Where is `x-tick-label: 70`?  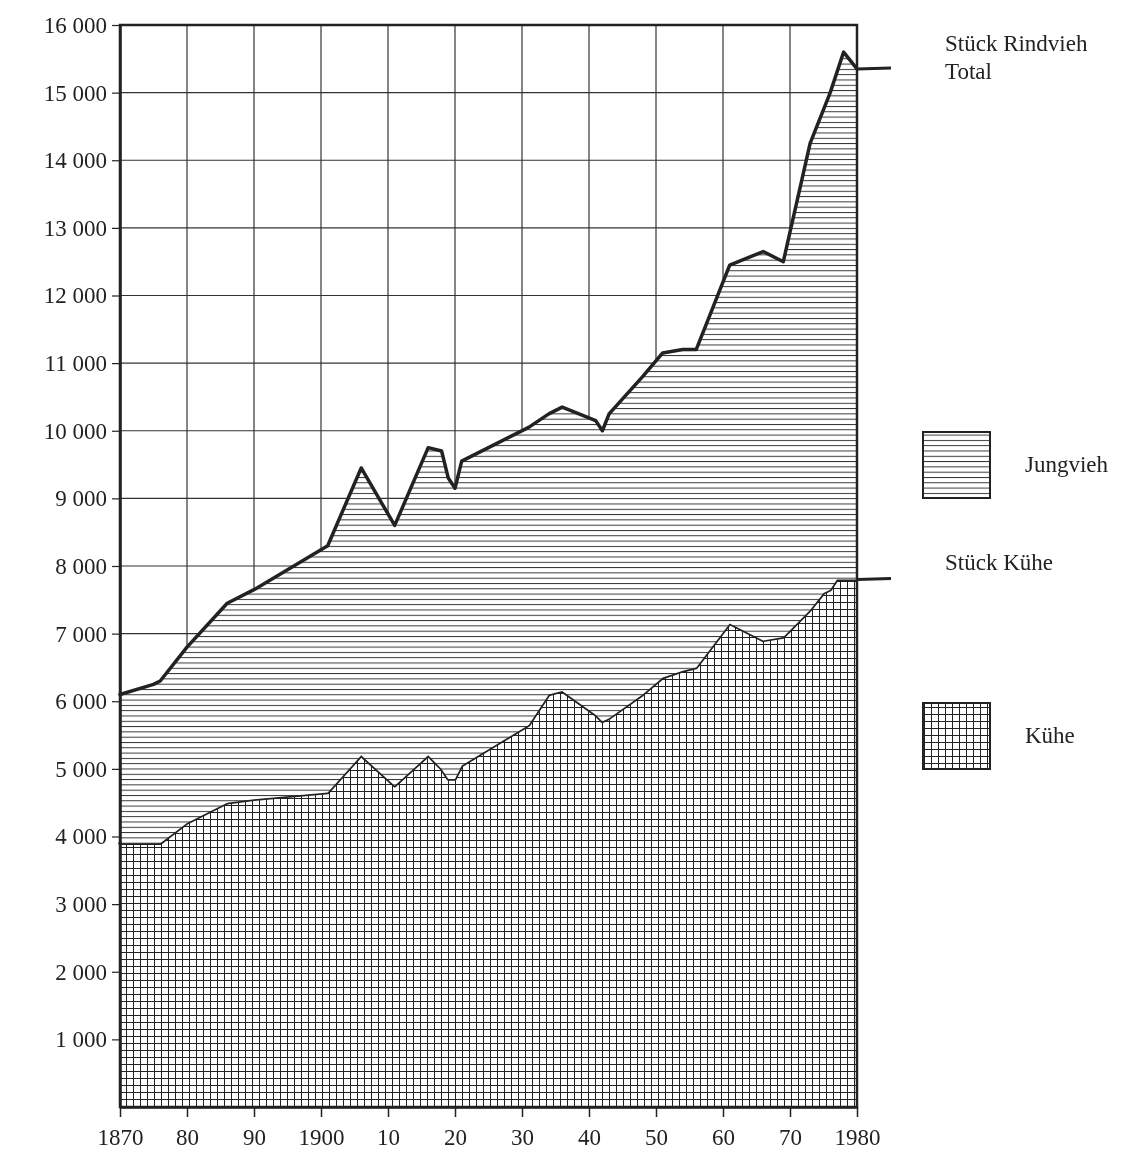
x-tick-label: 70 is located at coordinates (790, 1138).